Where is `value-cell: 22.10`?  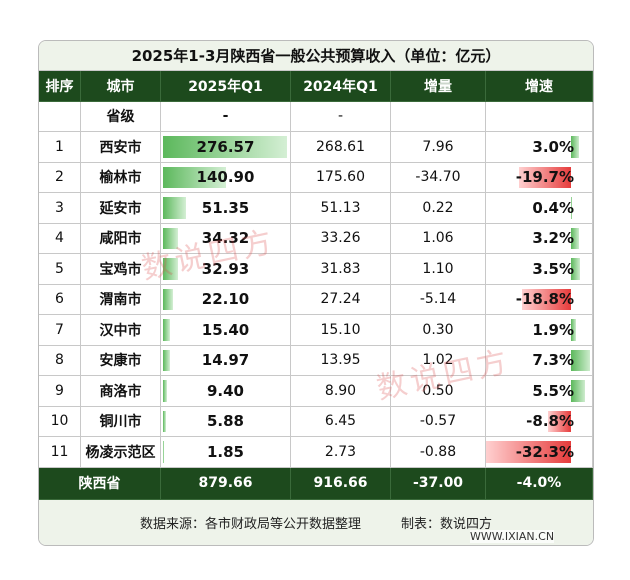
value-cell: 22.10 is located at coordinates (226, 299).